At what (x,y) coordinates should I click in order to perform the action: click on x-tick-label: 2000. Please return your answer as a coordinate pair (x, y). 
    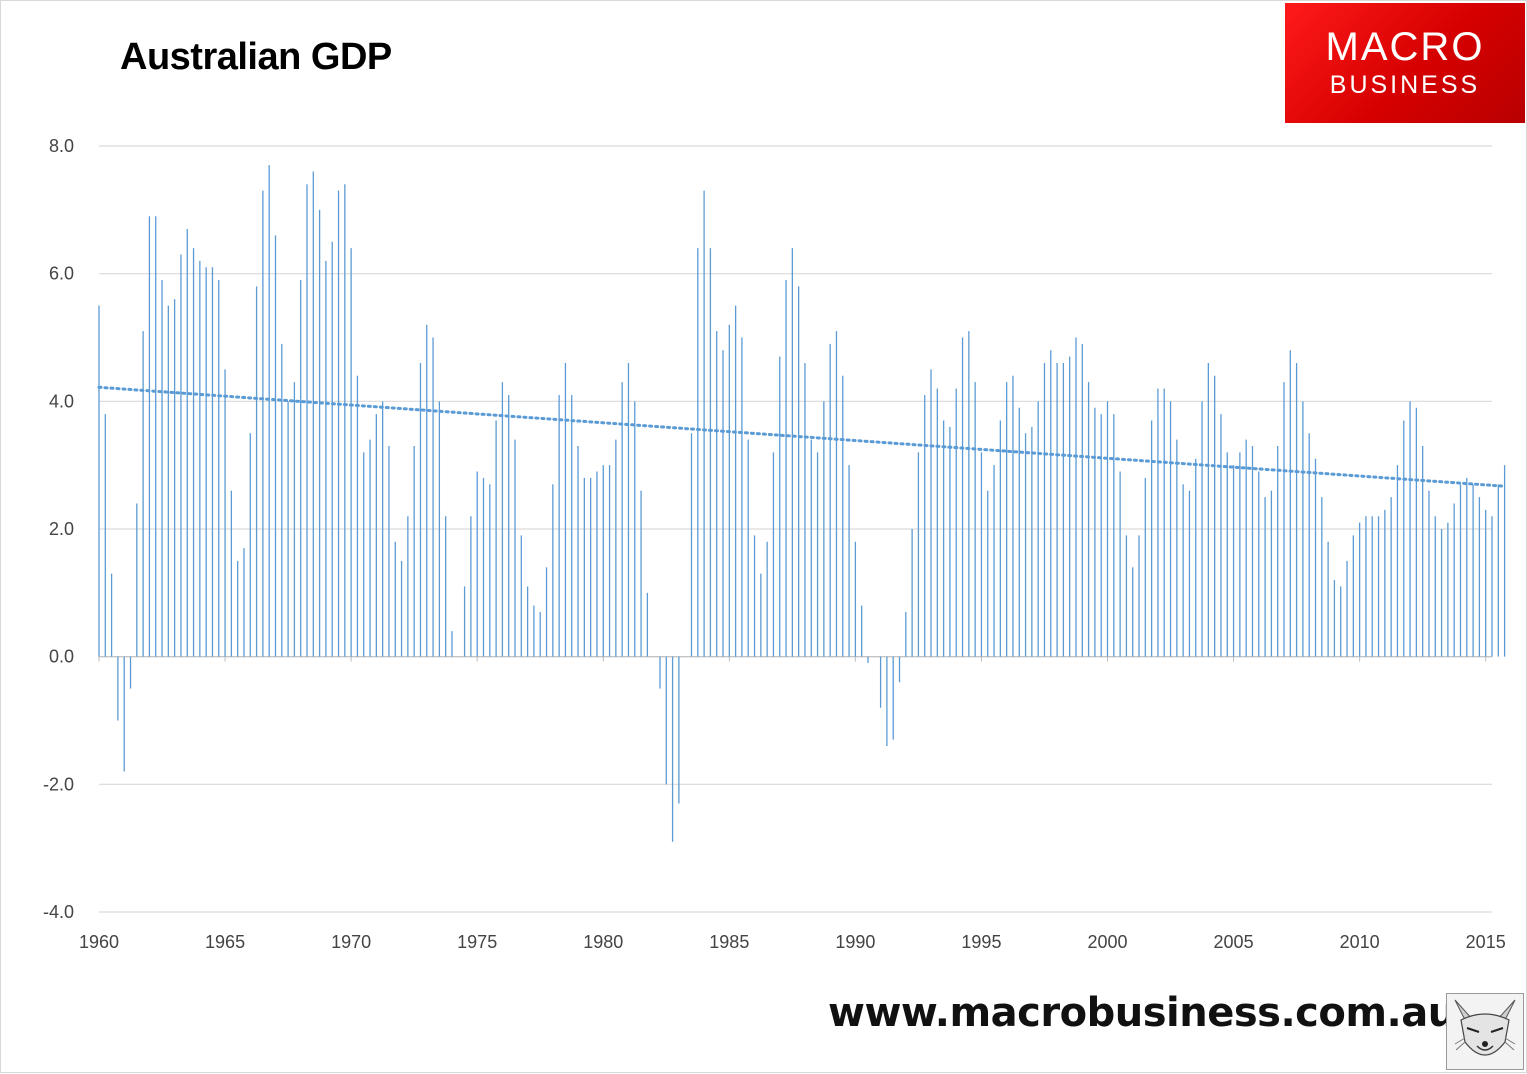
    Looking at the image, I should click on (1107, 942).